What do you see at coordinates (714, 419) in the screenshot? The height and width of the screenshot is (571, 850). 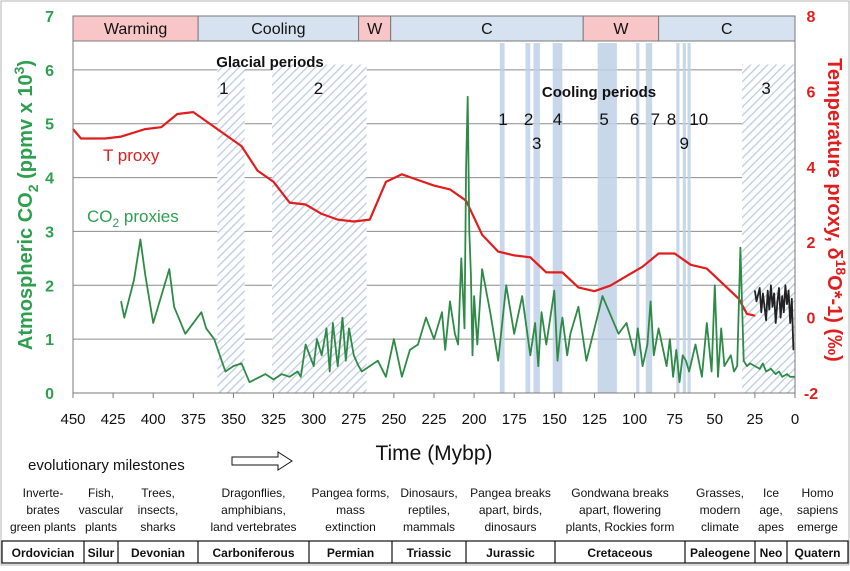 I see `x-tick-label-50: 50` at bounding box center [714, 419].